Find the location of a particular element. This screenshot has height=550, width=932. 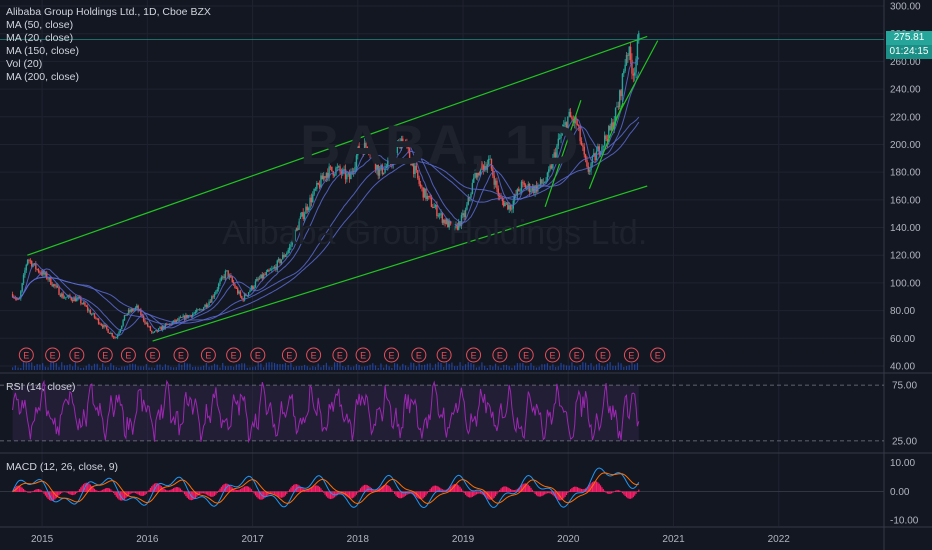

rsi-label: RSI (14, close) is located at coordinates (41, 387).